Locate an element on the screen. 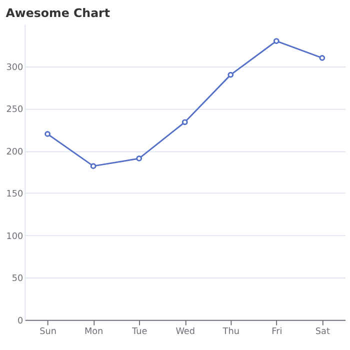 Image resolution: width=350 pixels, height=350 pixels. x-tick-label: Wed is located at coordinates (186, 332).